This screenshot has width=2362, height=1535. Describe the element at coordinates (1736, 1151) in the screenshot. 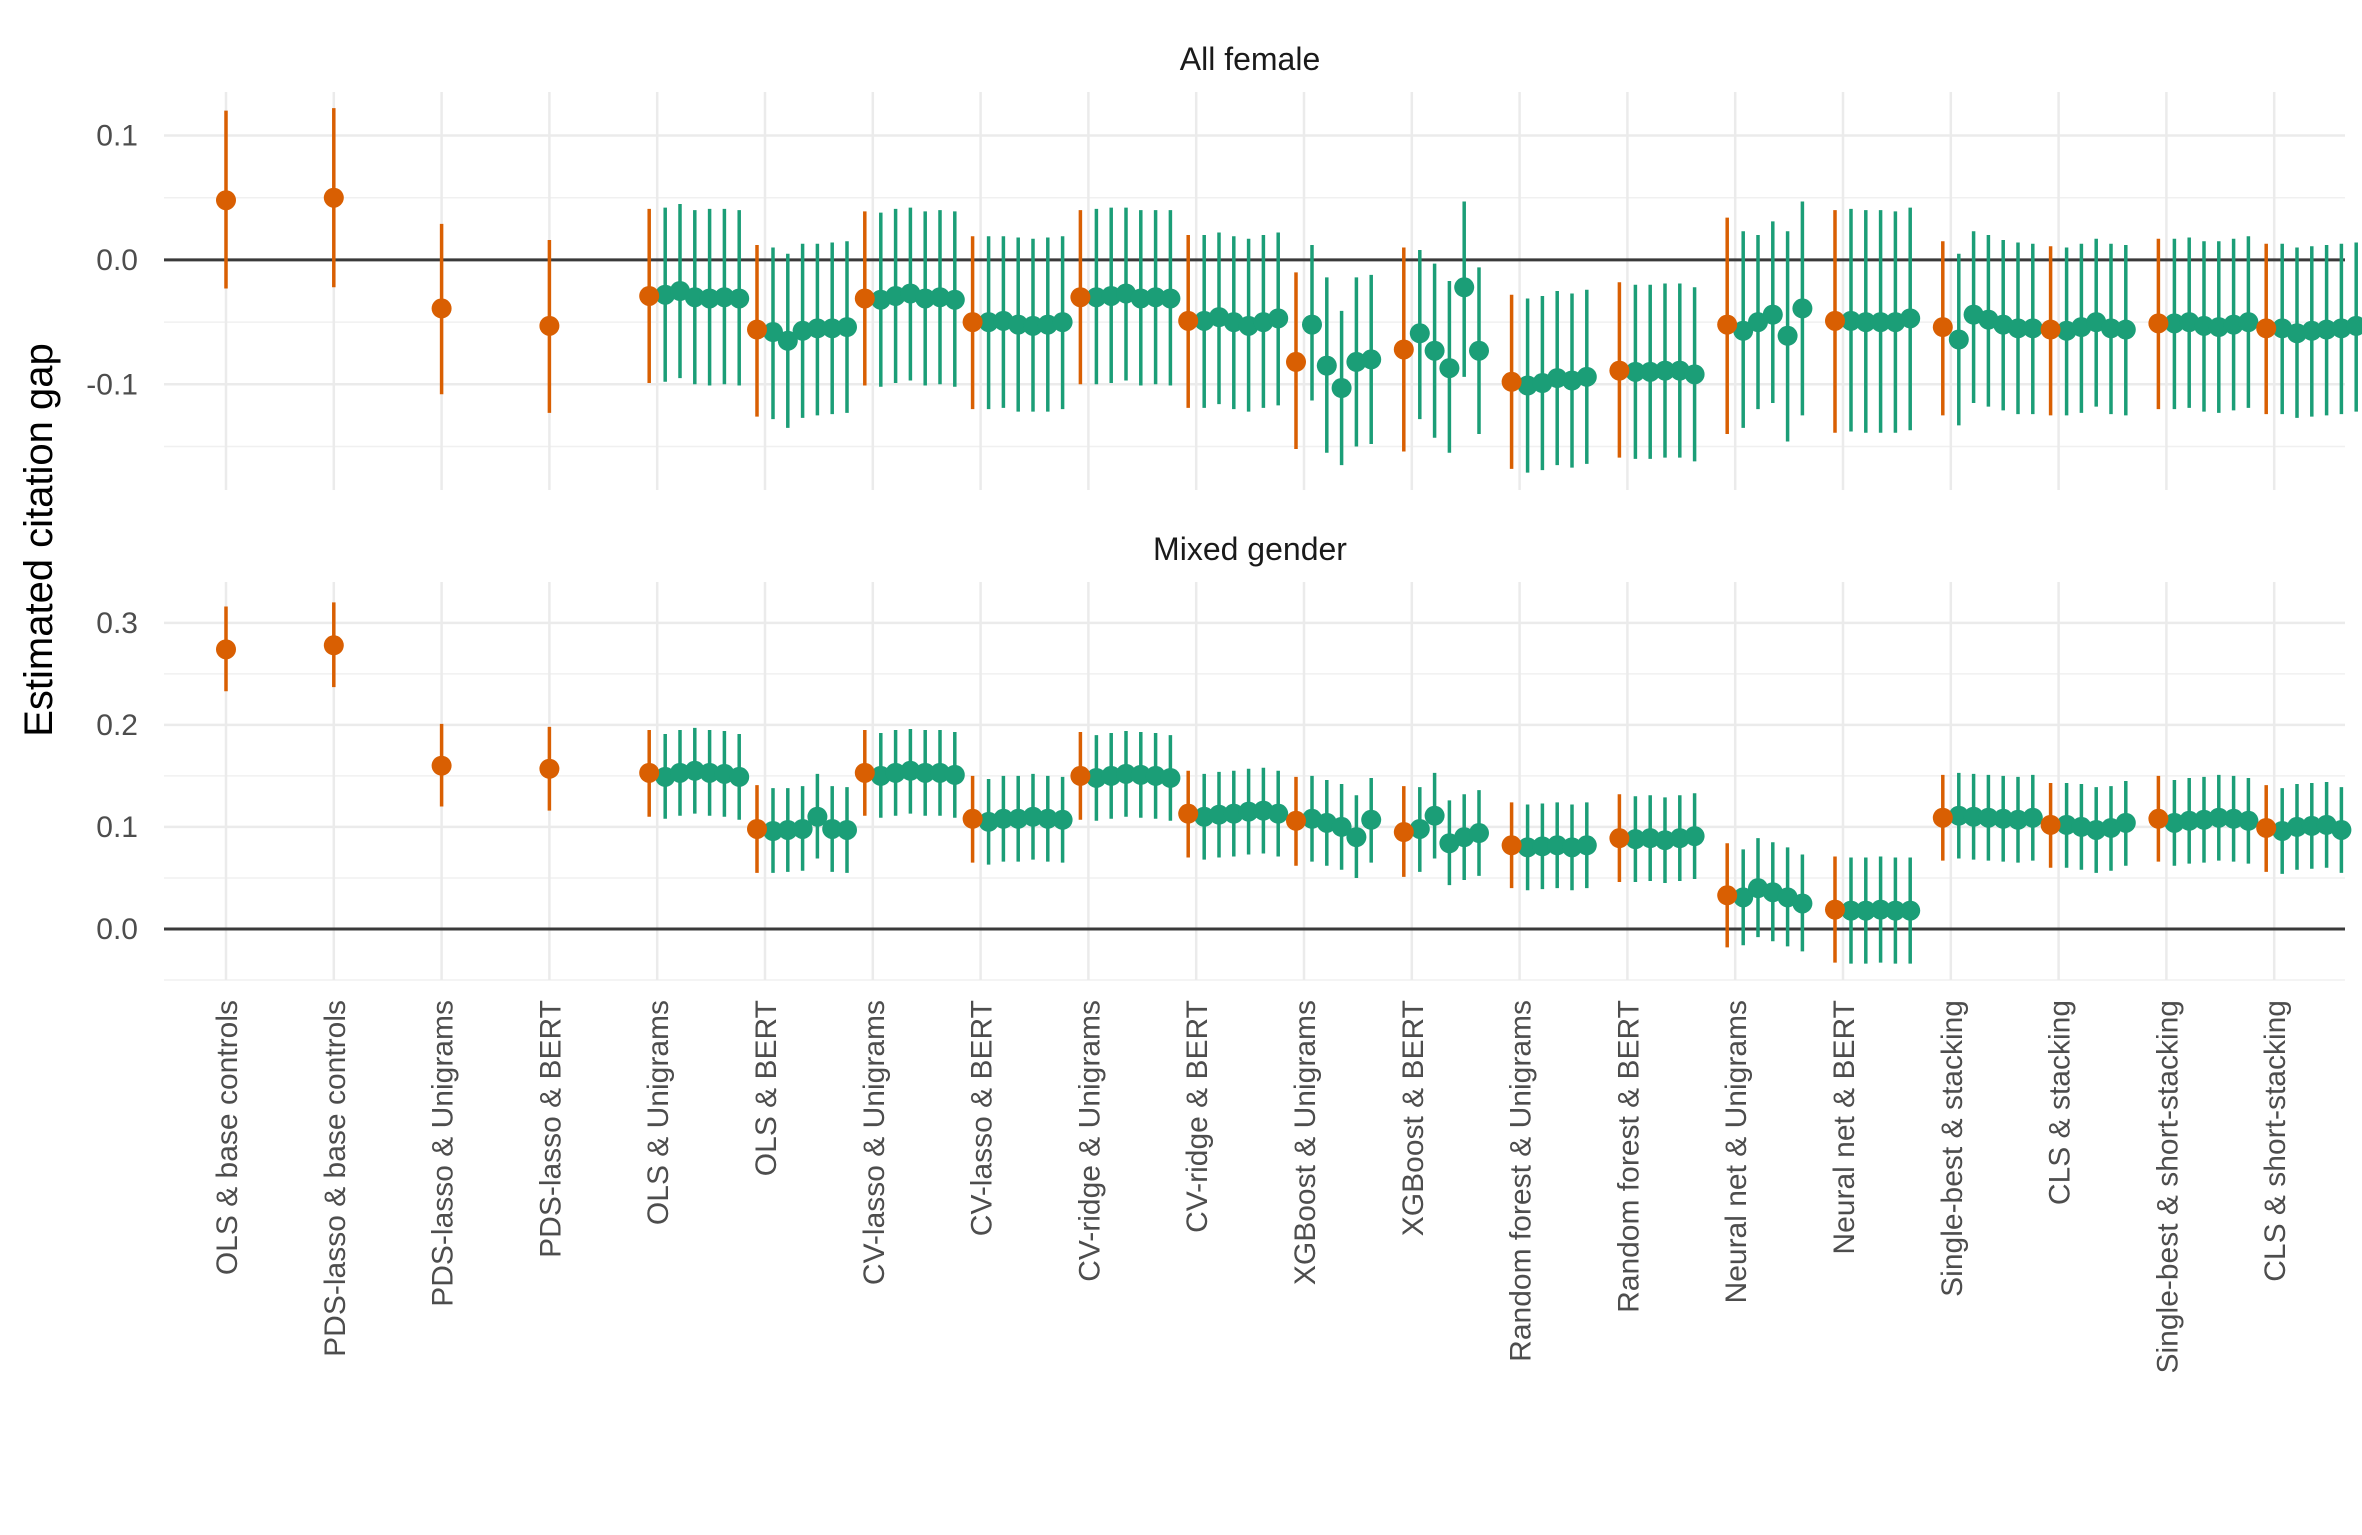

I see `x-tick-label: Neural net & Unigrams` at that location.